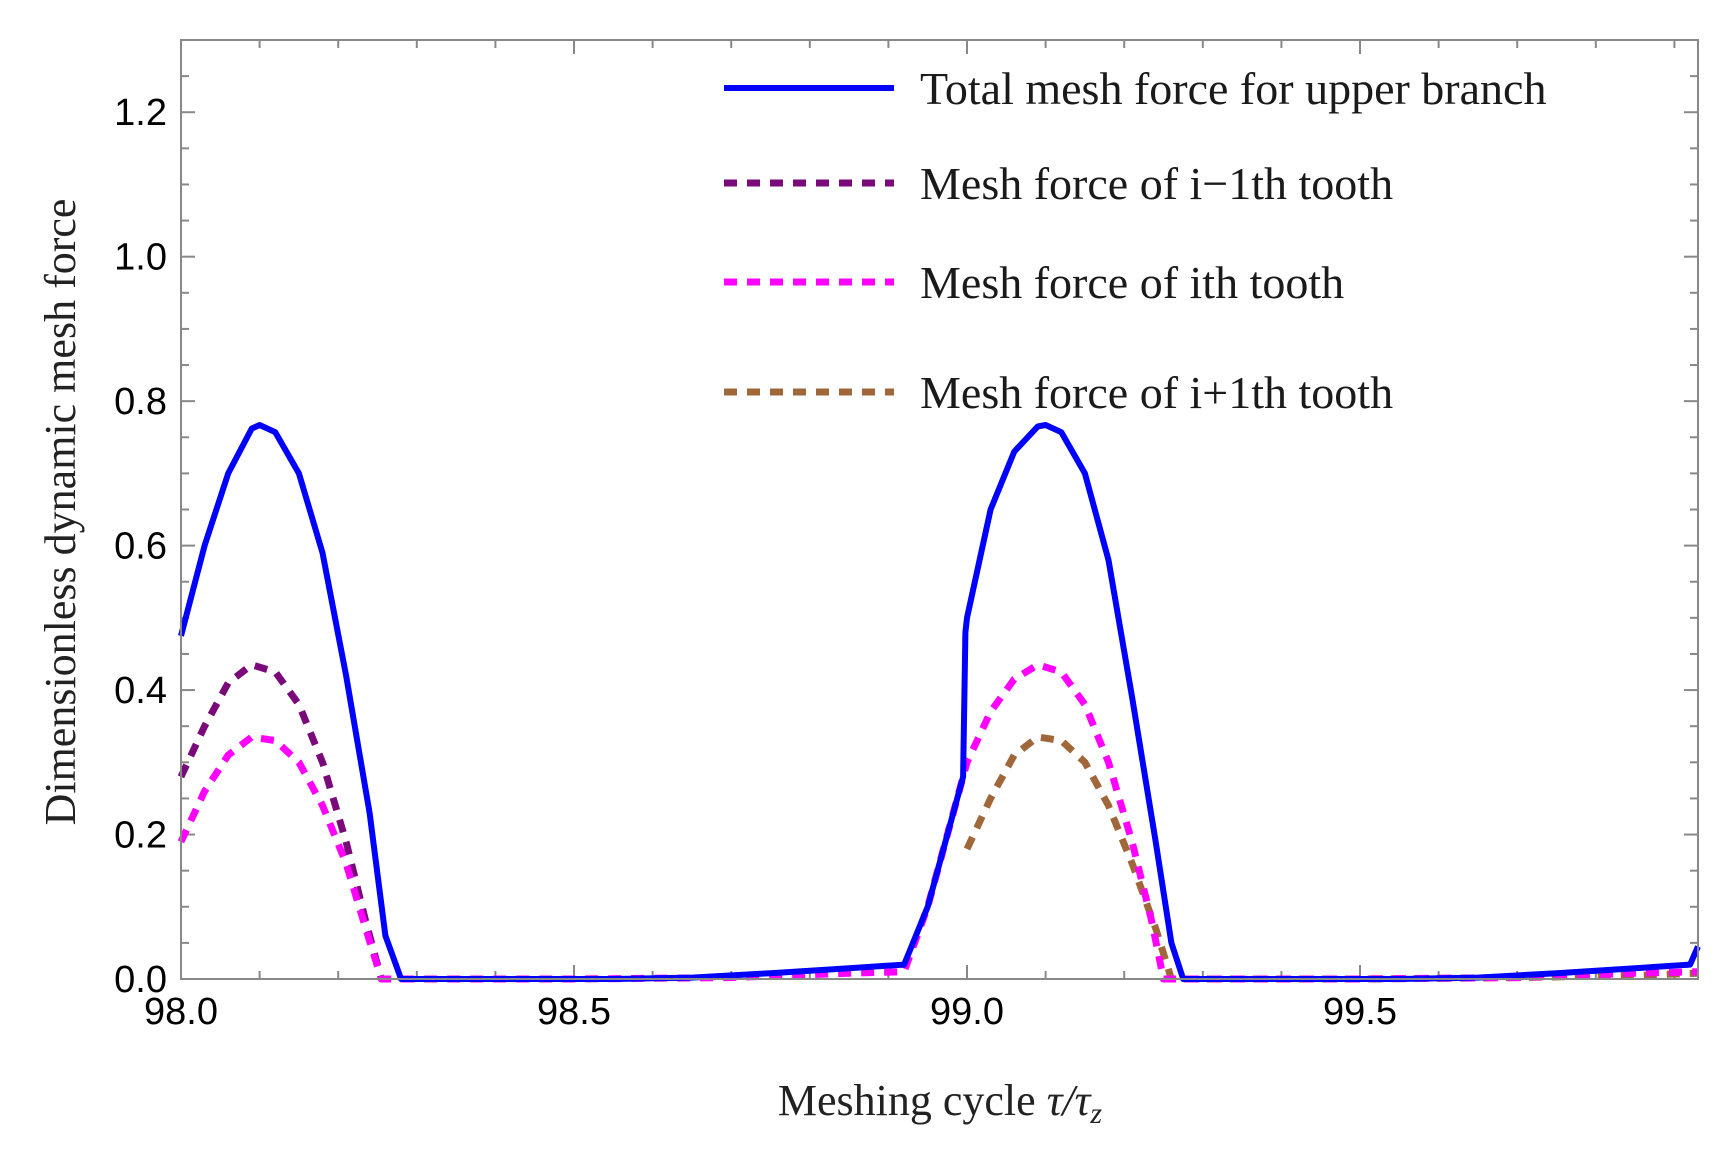  I want to click on y-tick-label: 0.6, so click(140, 547).